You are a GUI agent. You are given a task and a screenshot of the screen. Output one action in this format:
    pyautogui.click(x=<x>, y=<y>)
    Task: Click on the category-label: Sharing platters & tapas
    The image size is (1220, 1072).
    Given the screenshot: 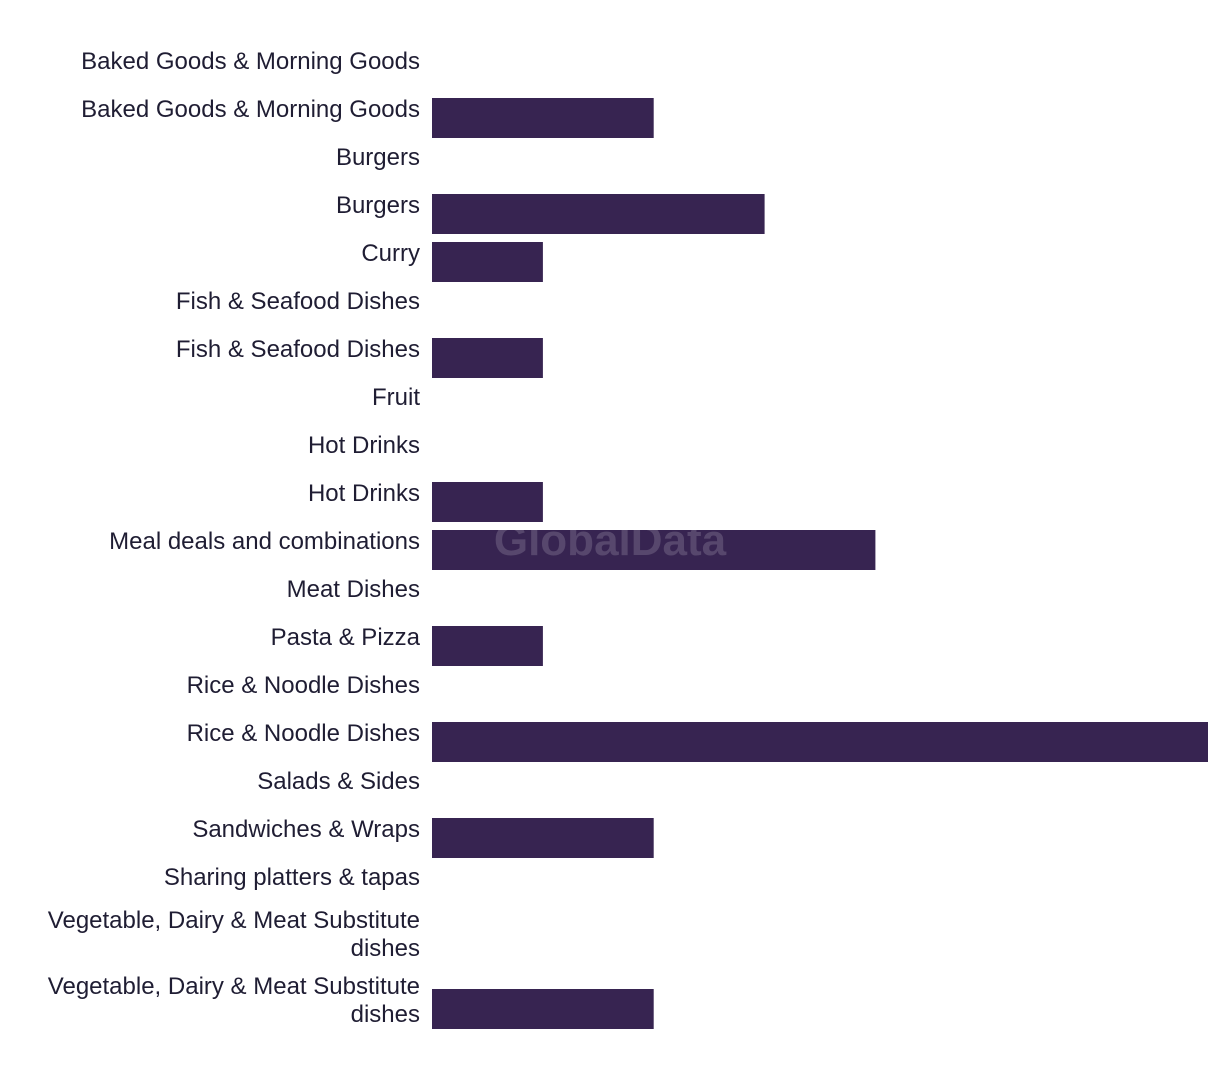 What is the action you would take?
    pyautogui.click(x=292, y=877)
    